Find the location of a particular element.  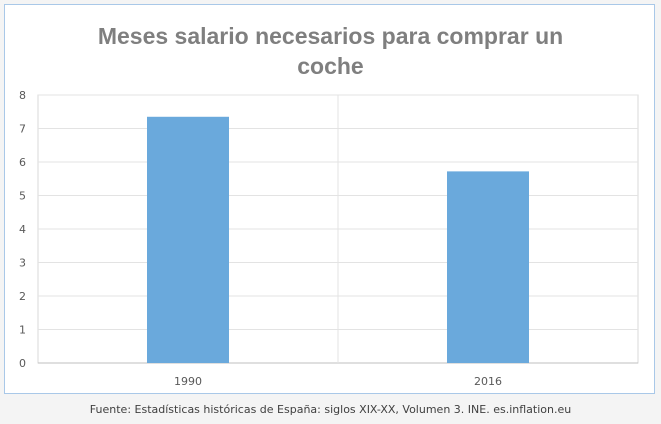

y-tick-label: 1 is located at coordinates (22, 330).